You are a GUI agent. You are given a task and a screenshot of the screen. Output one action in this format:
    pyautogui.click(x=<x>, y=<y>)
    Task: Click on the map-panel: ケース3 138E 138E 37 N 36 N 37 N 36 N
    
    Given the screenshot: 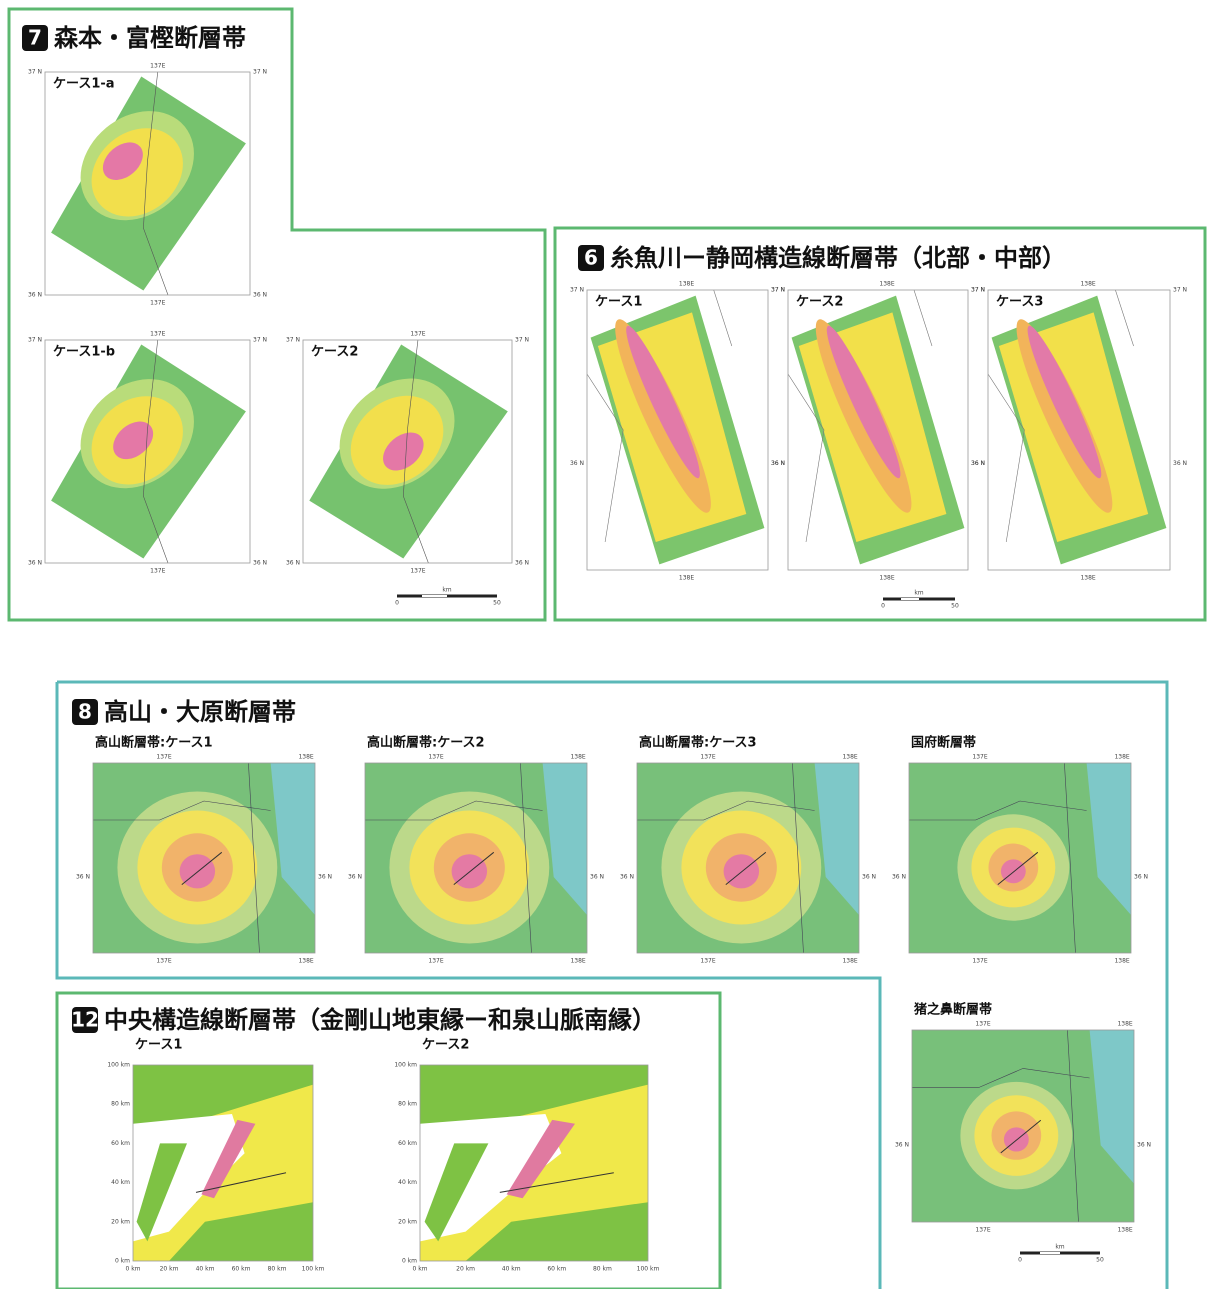 What is the action you would take?
    pyautogui.click(x=1079, y=431)
    